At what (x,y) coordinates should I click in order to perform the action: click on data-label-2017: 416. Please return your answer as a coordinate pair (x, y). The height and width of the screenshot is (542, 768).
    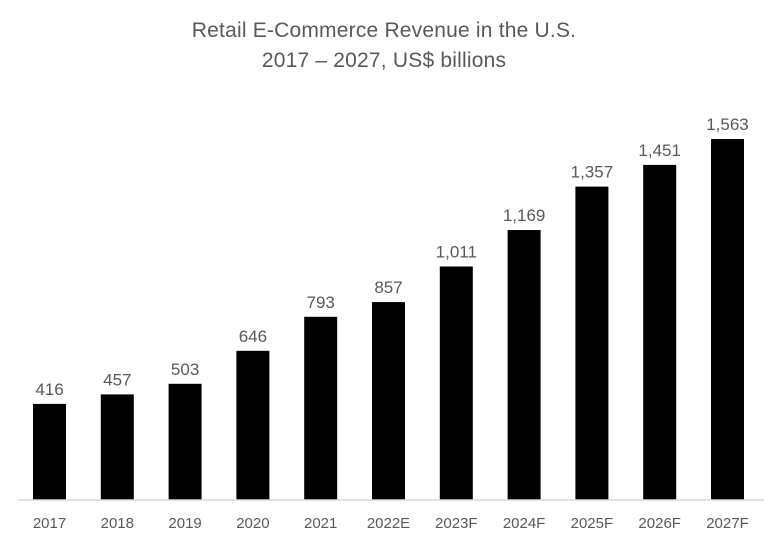
    Looking at the image, I should click on (49, 389).